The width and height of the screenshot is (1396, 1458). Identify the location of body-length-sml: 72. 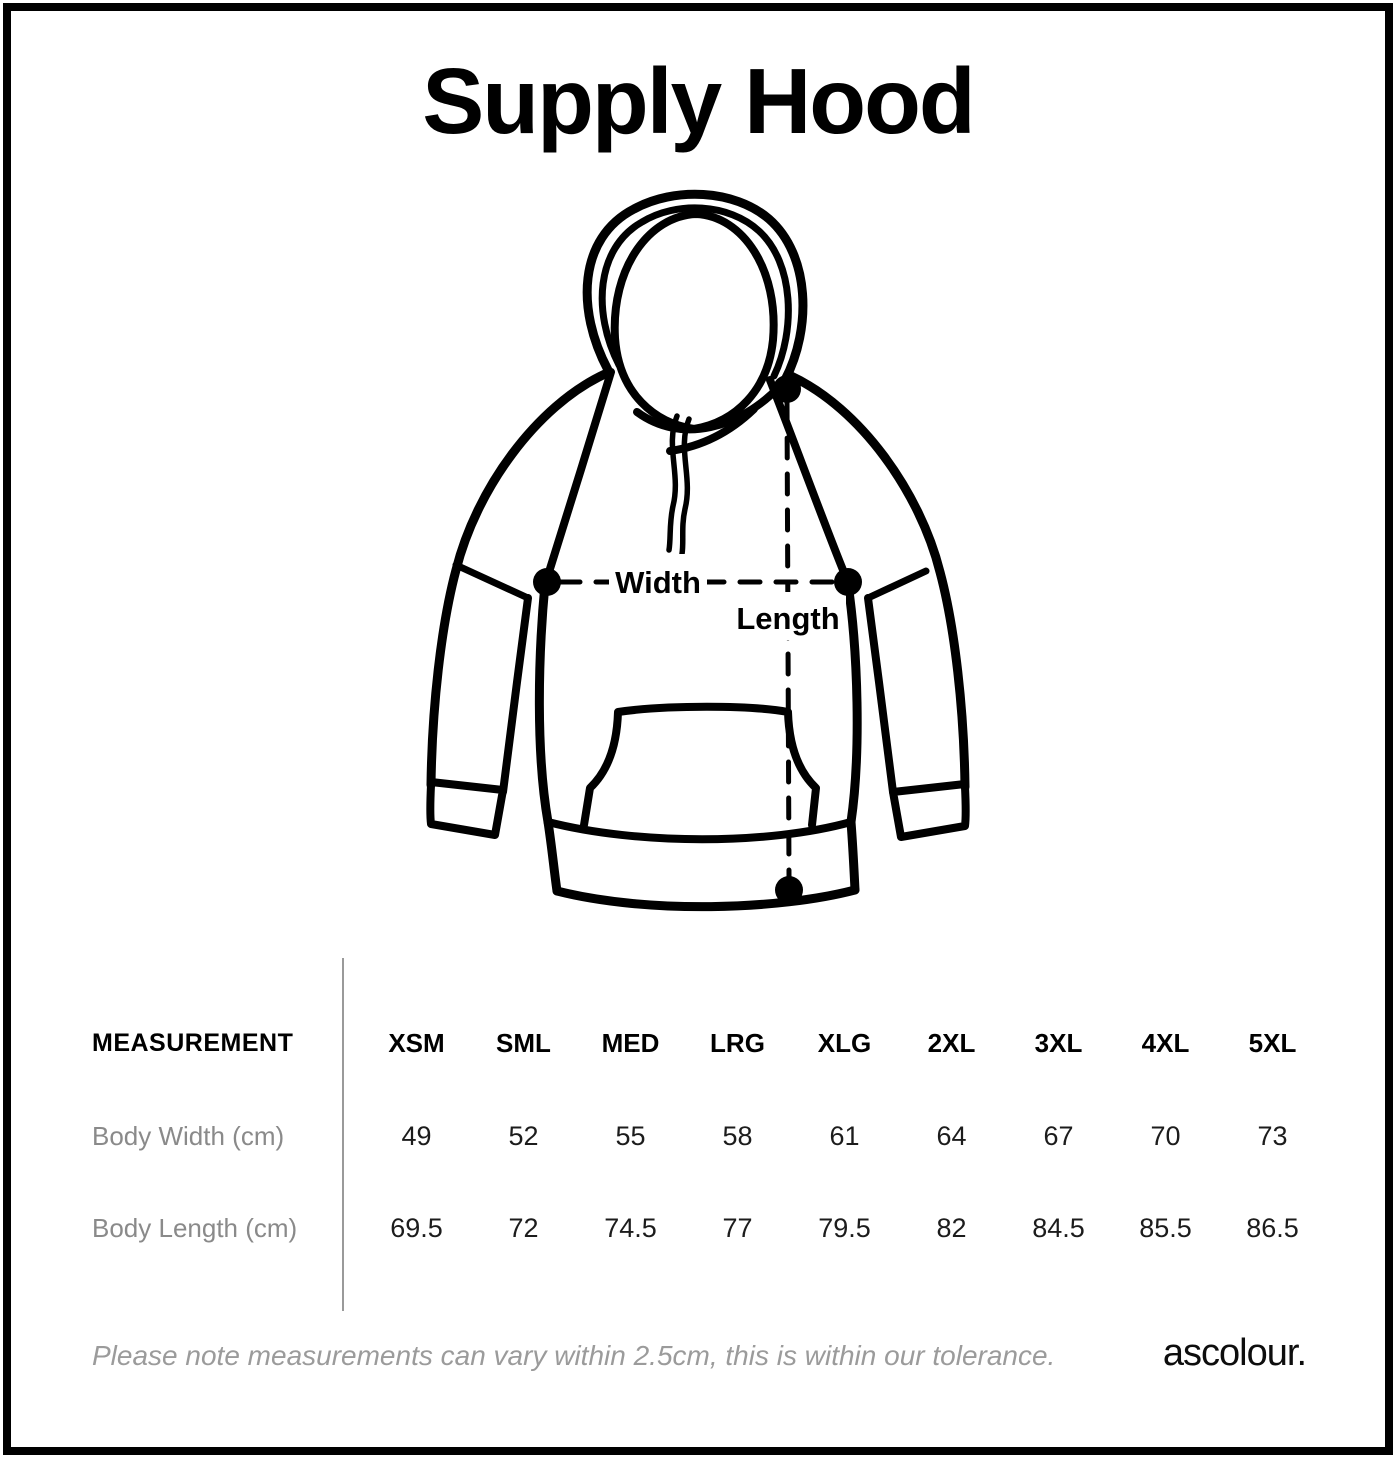
(523, 1227).